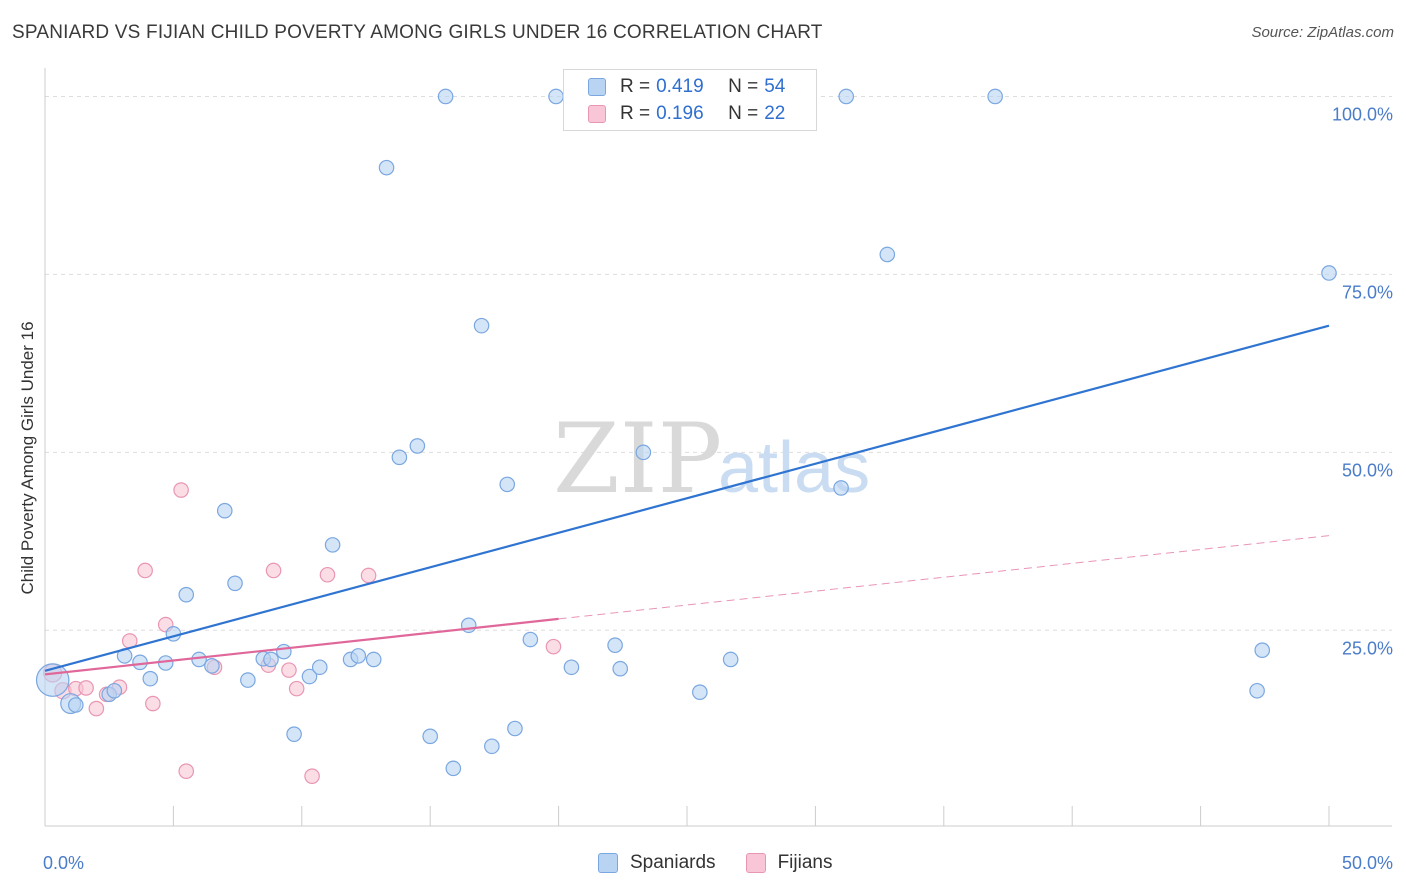  I want to click on source-label: Source: ZipAtlas.com, so click(1322, 32).